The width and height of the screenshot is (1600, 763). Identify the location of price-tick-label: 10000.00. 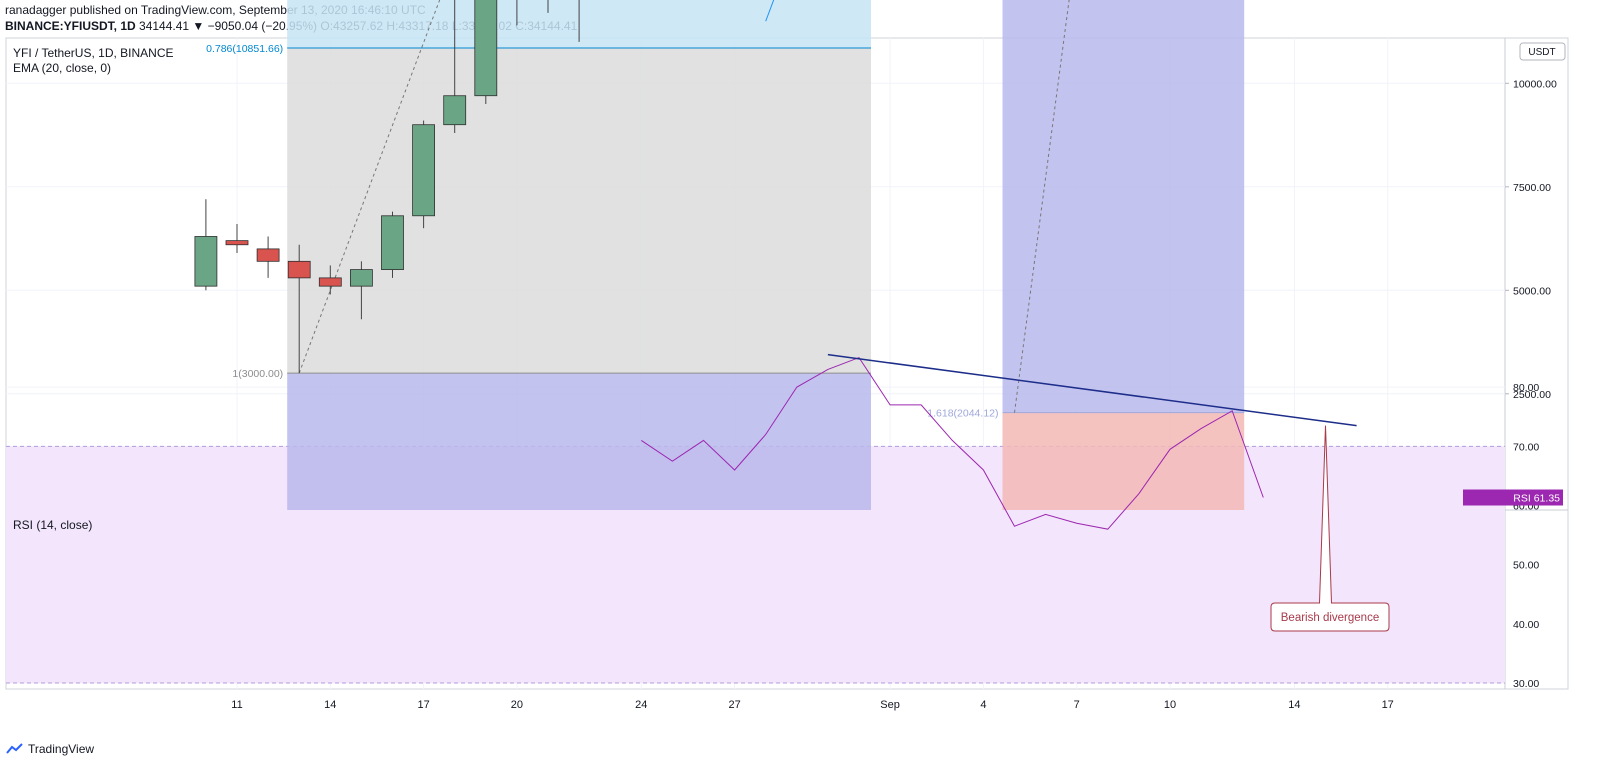
(1535, 84).